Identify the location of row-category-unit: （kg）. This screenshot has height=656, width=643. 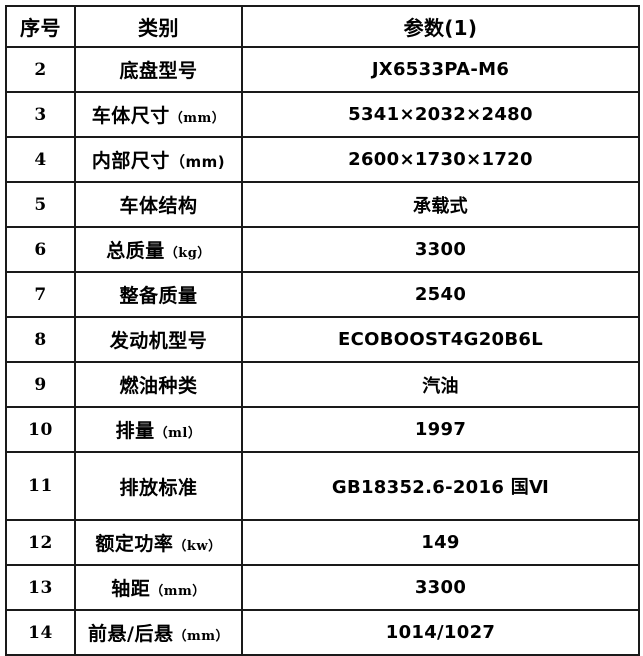
(187, 253).